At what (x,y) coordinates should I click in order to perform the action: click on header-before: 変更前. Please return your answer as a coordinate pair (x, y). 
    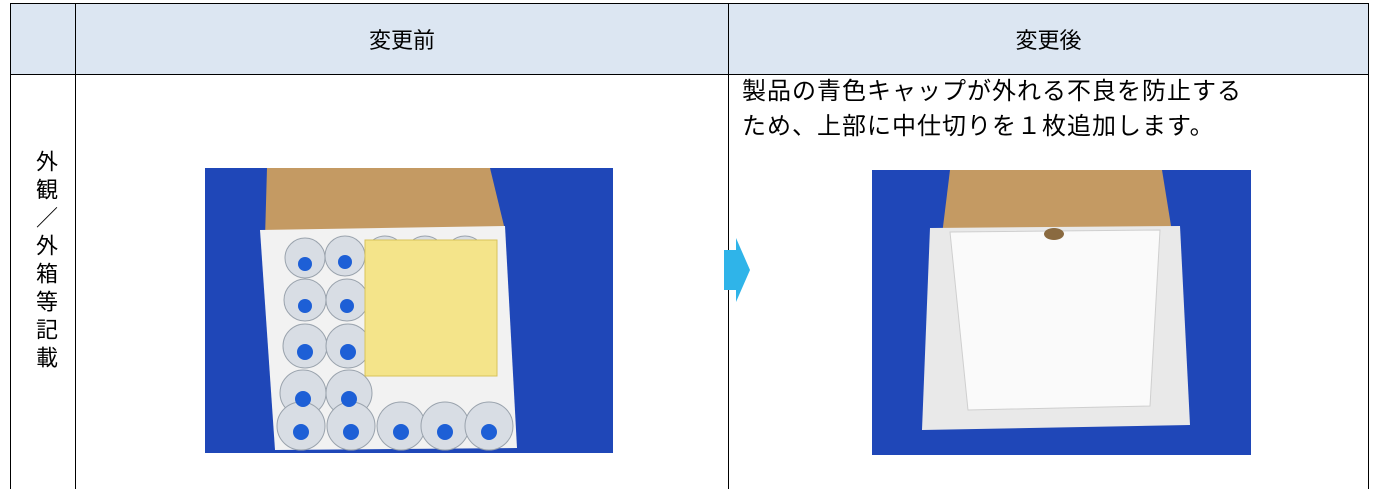
    Looking at the image, I should click on (402, 39).